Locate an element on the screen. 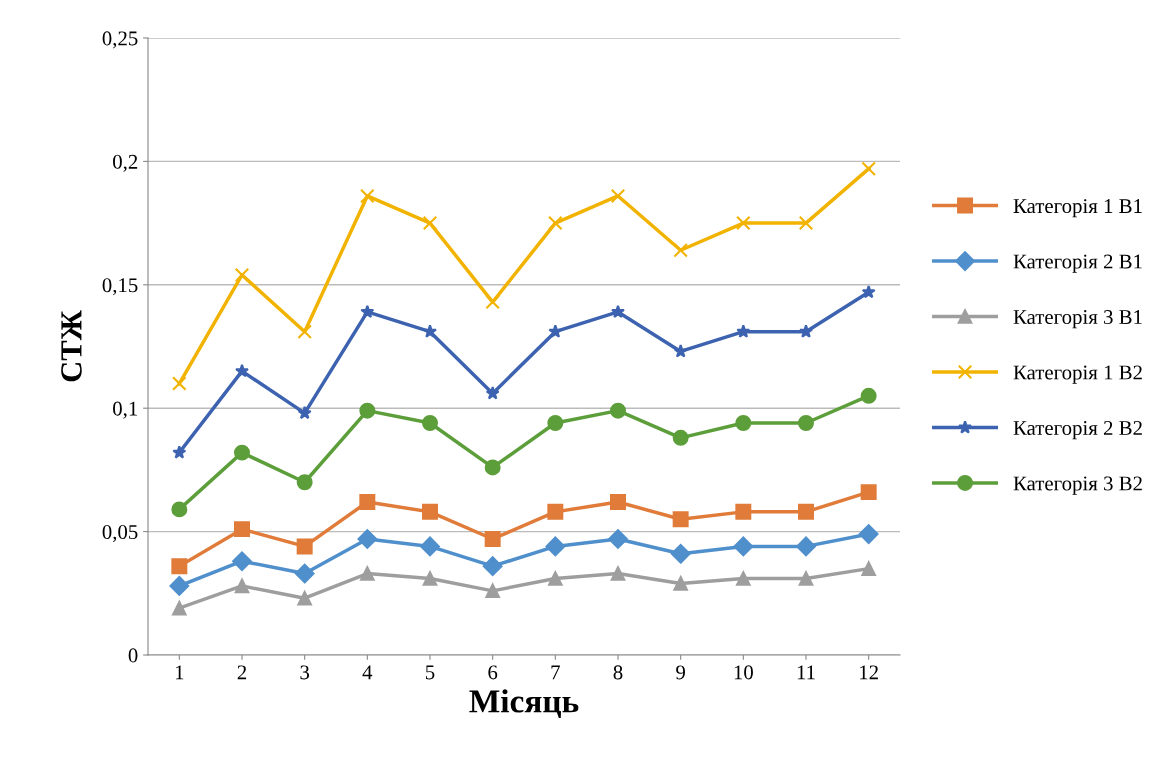  x-tick-label: 11 is located at coordinates (806, 672).